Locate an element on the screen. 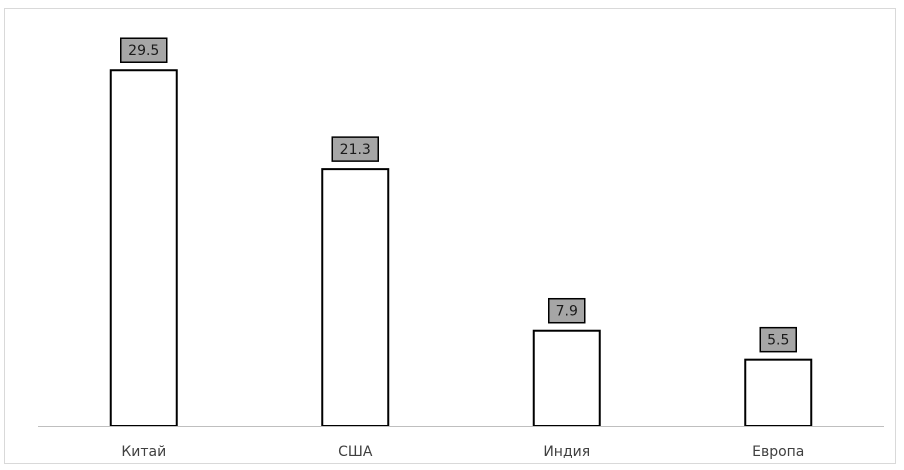 This screenshot has width=904, height=470. data-label-3: 7.9 is located at coordinates (567, 312).